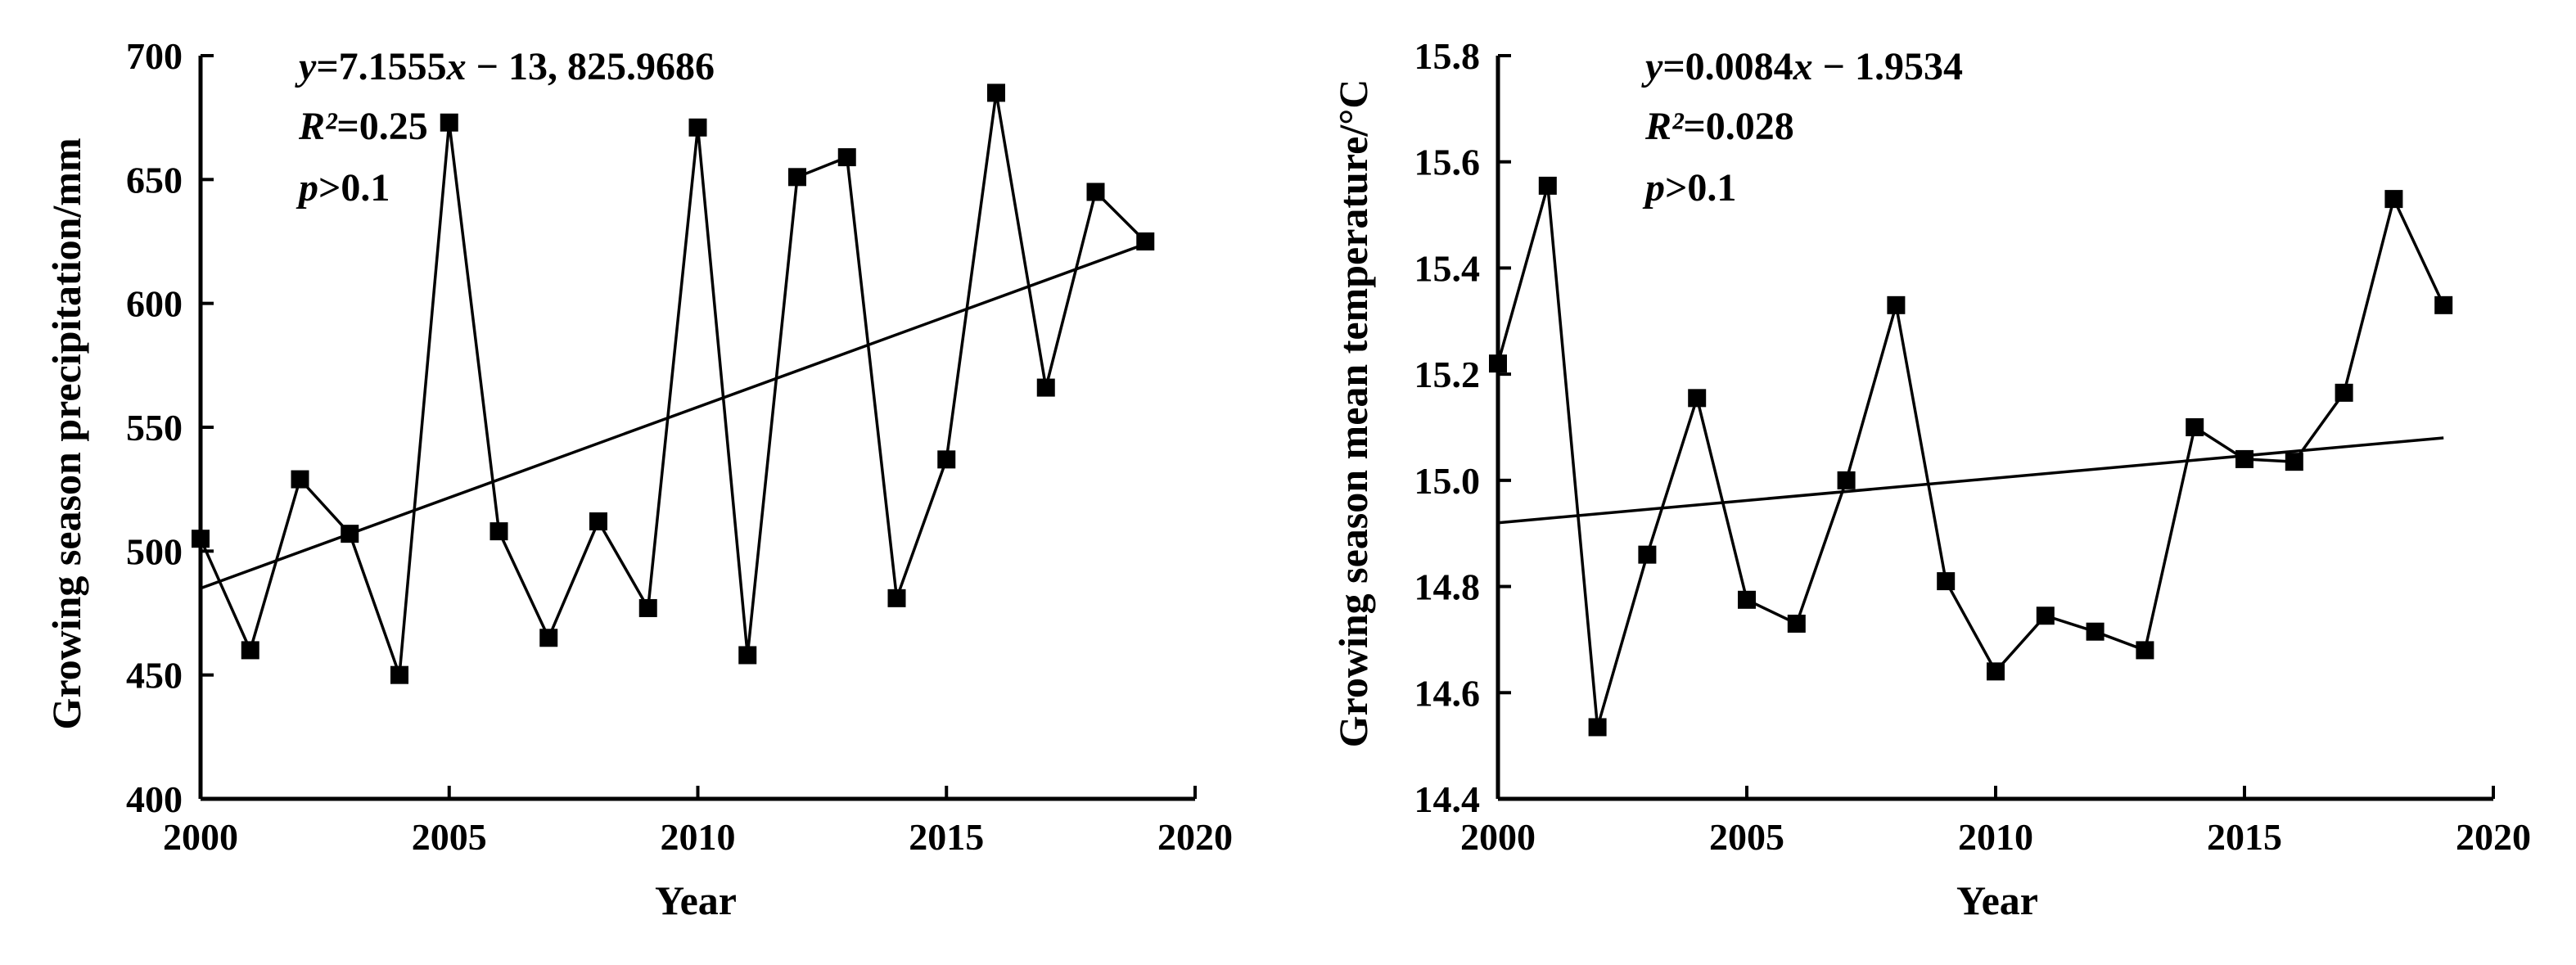 Image resolution: width=2576 pixels, height=965 pixels. What do you see at coordinates (505, 67) in the screenshot?
I see `regression-equation: y=7.1555x − 13, 825.9686` at bounding box center [505, 67].